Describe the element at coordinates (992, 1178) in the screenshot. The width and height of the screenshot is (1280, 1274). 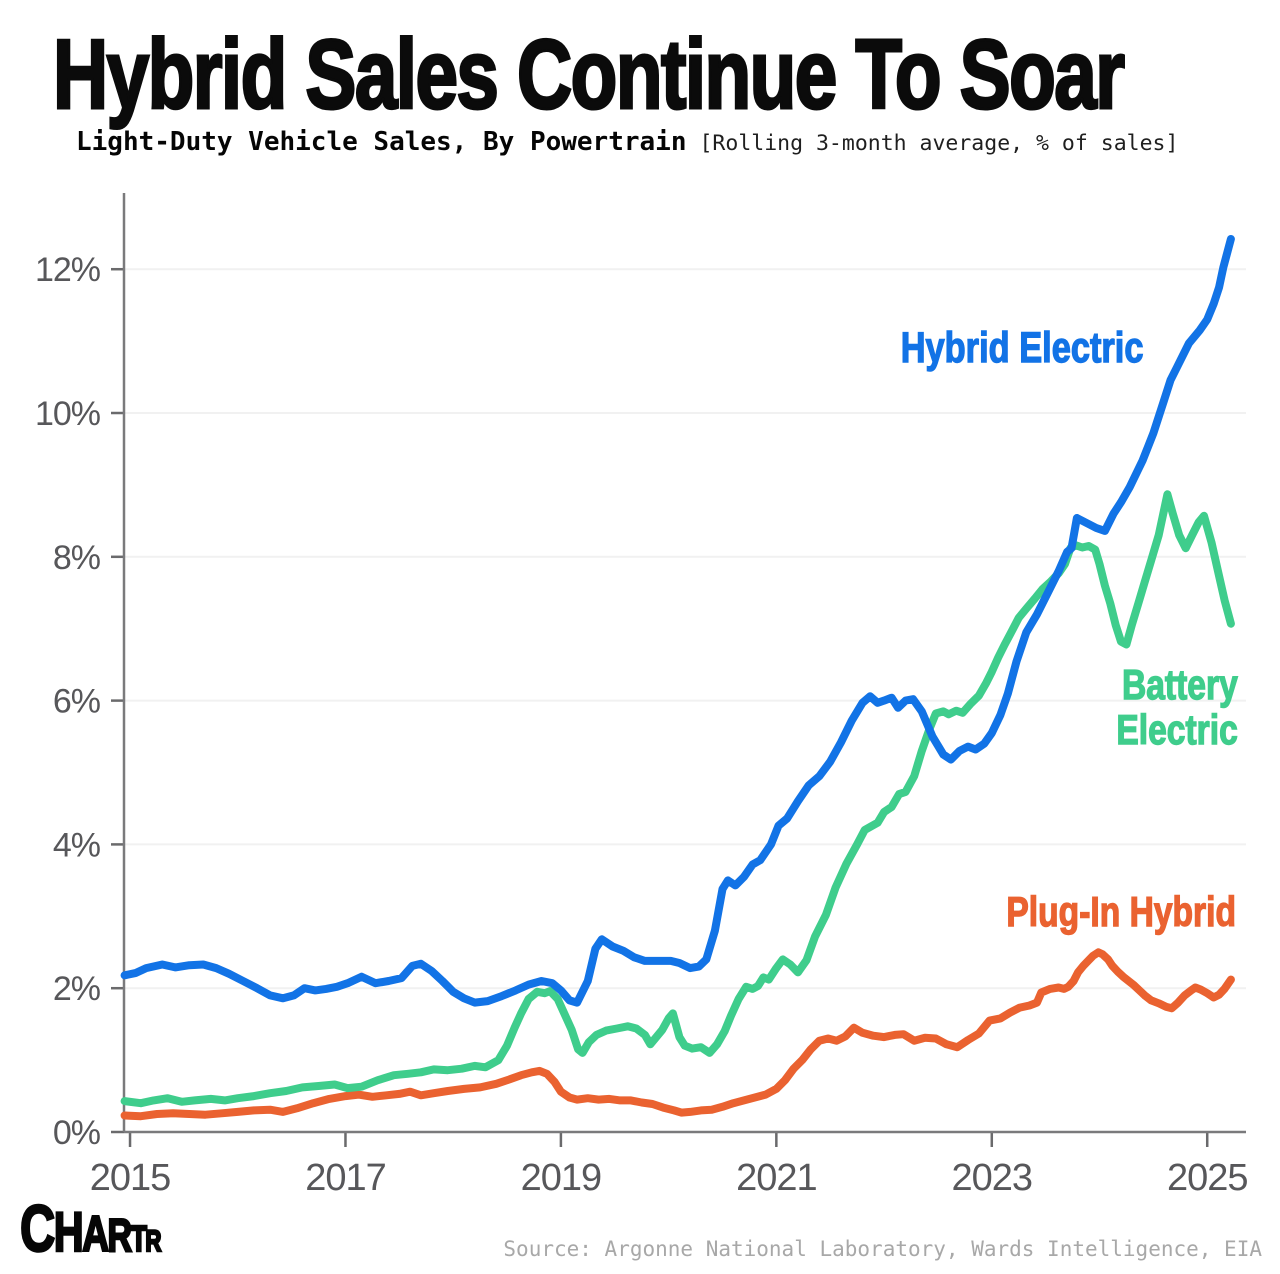
I see `x-tick-label-2023: 2023` at that location.